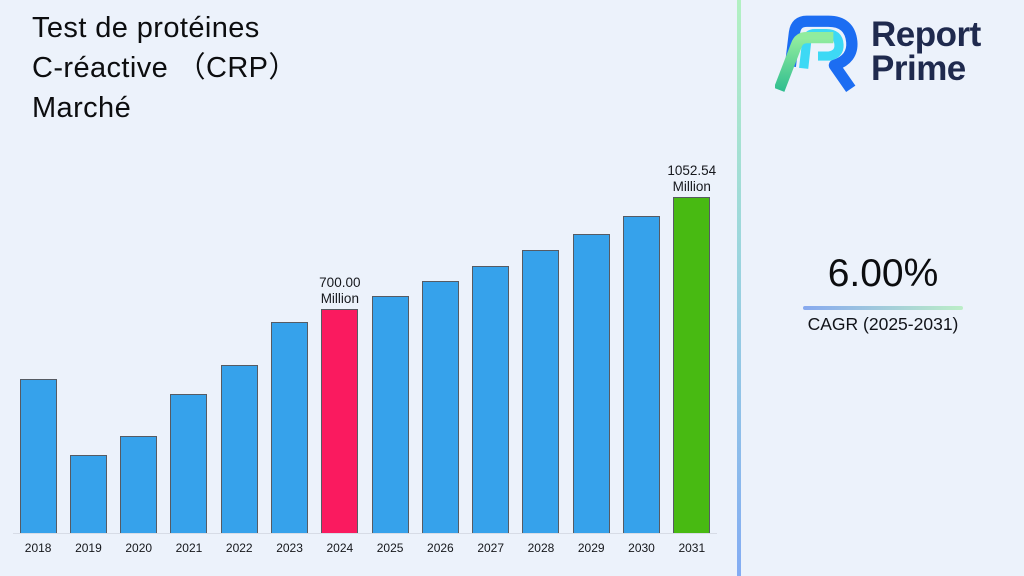 The height and width of the screenshot is (576, 1024). I want to click on bar-2025, so click(390, 414).